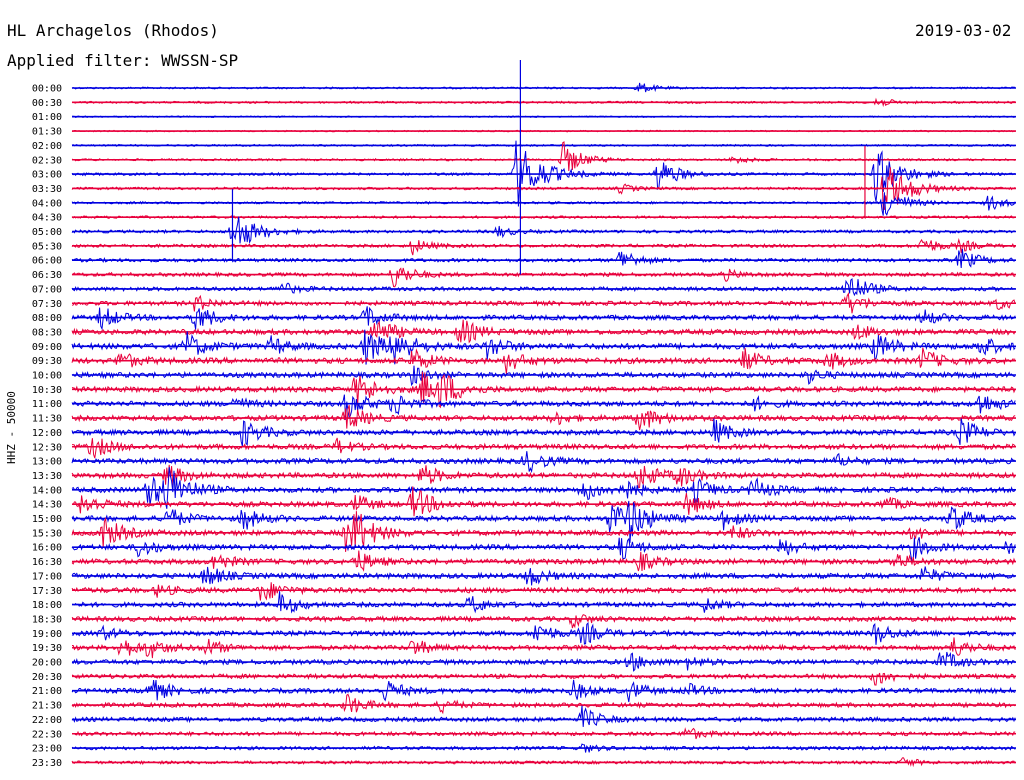 The image size is (1024, 780). I want to click on row-time-label: 16:00, so click(47, 548).